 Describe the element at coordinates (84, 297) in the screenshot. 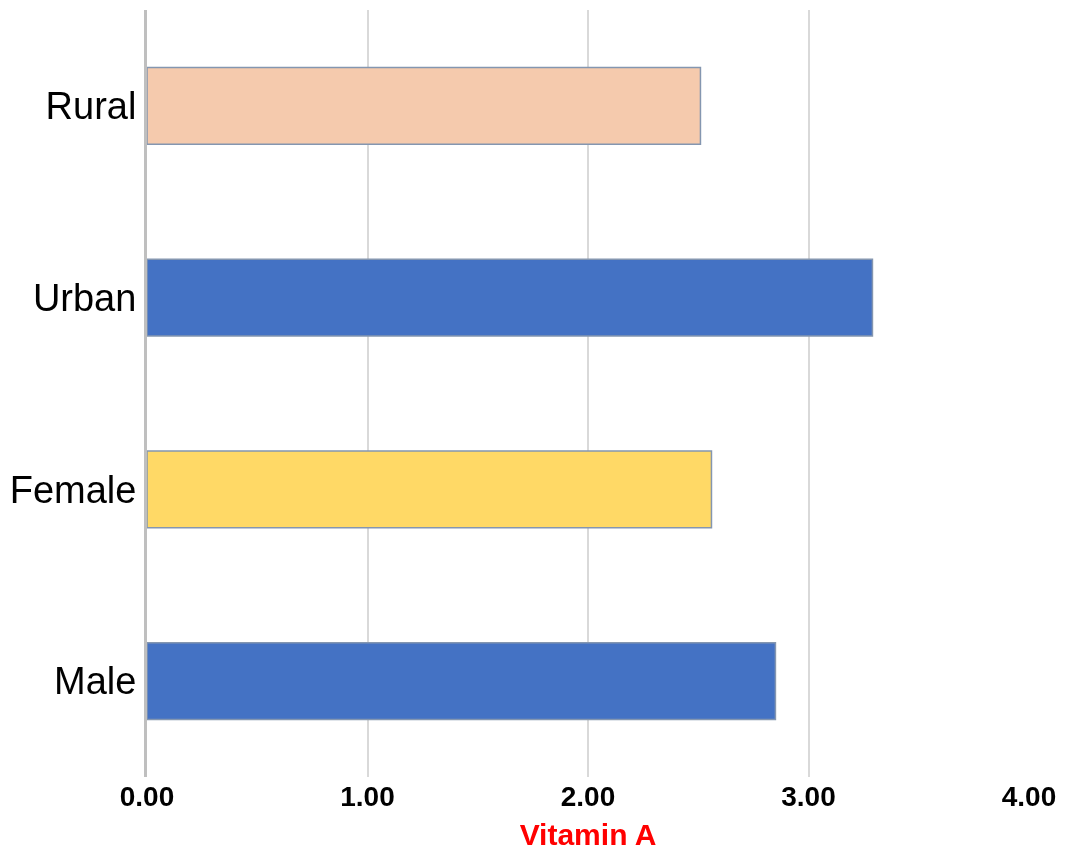

I see `y-tick-label: Urban` at that location.